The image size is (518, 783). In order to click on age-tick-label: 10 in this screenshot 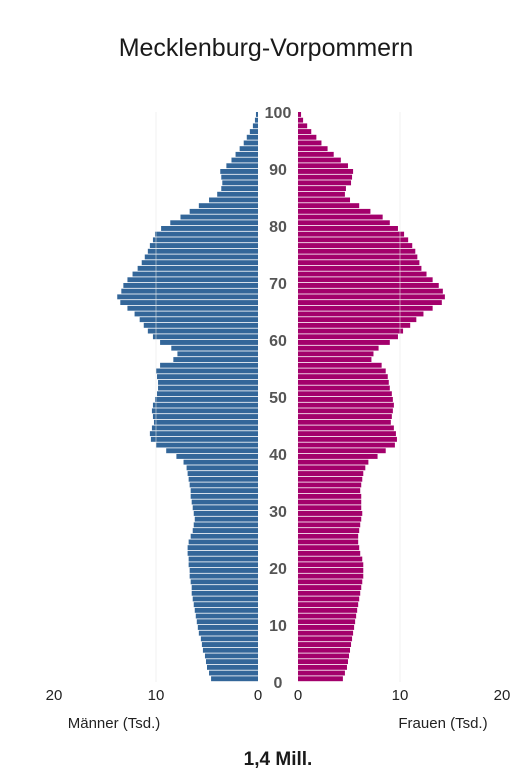, I will do `click(278, 626)`.